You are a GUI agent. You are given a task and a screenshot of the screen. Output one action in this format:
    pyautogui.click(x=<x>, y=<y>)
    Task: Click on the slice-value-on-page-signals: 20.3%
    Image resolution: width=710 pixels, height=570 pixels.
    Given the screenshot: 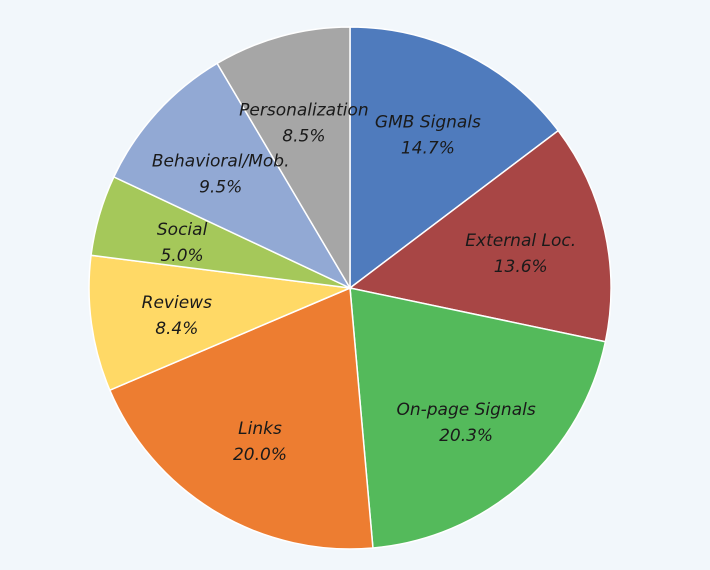 What is the action you would take?
    pyautogui.click(x=466, y=436)
    